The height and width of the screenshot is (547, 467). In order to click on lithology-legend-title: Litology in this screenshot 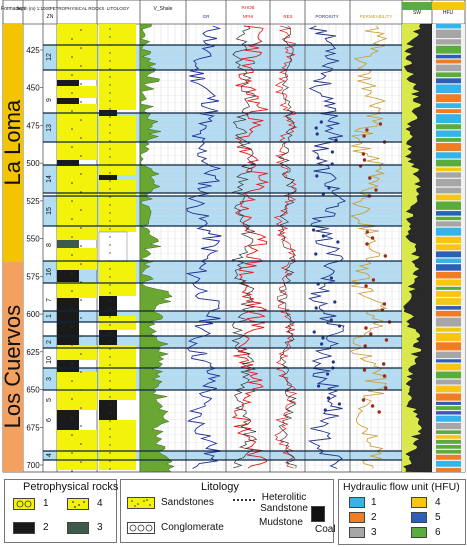, I will do `click(220, 487)`.